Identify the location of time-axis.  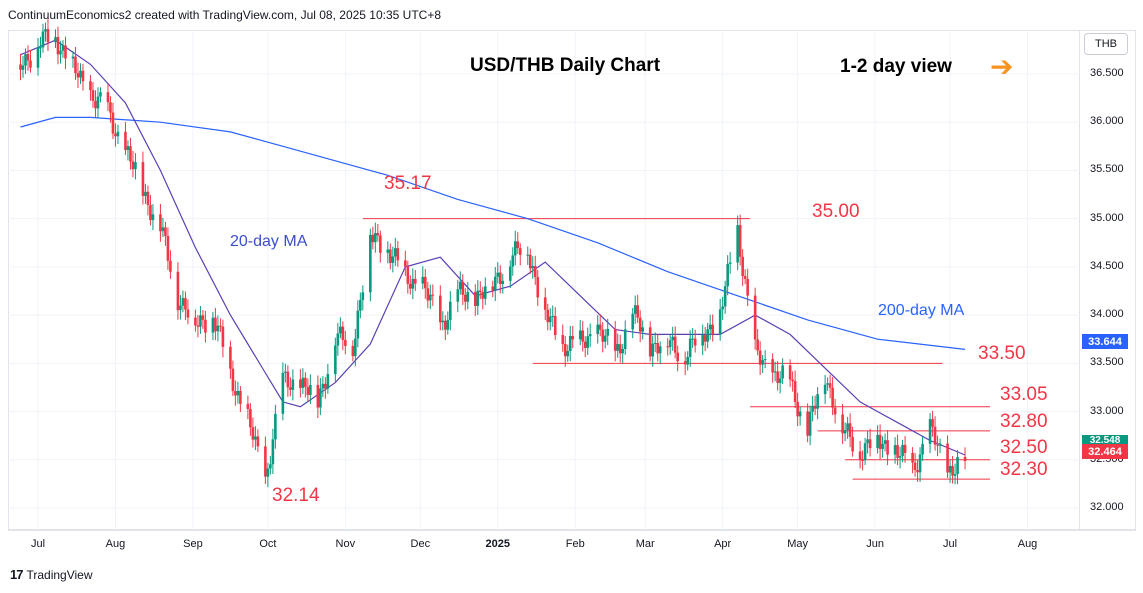
(572, 543).